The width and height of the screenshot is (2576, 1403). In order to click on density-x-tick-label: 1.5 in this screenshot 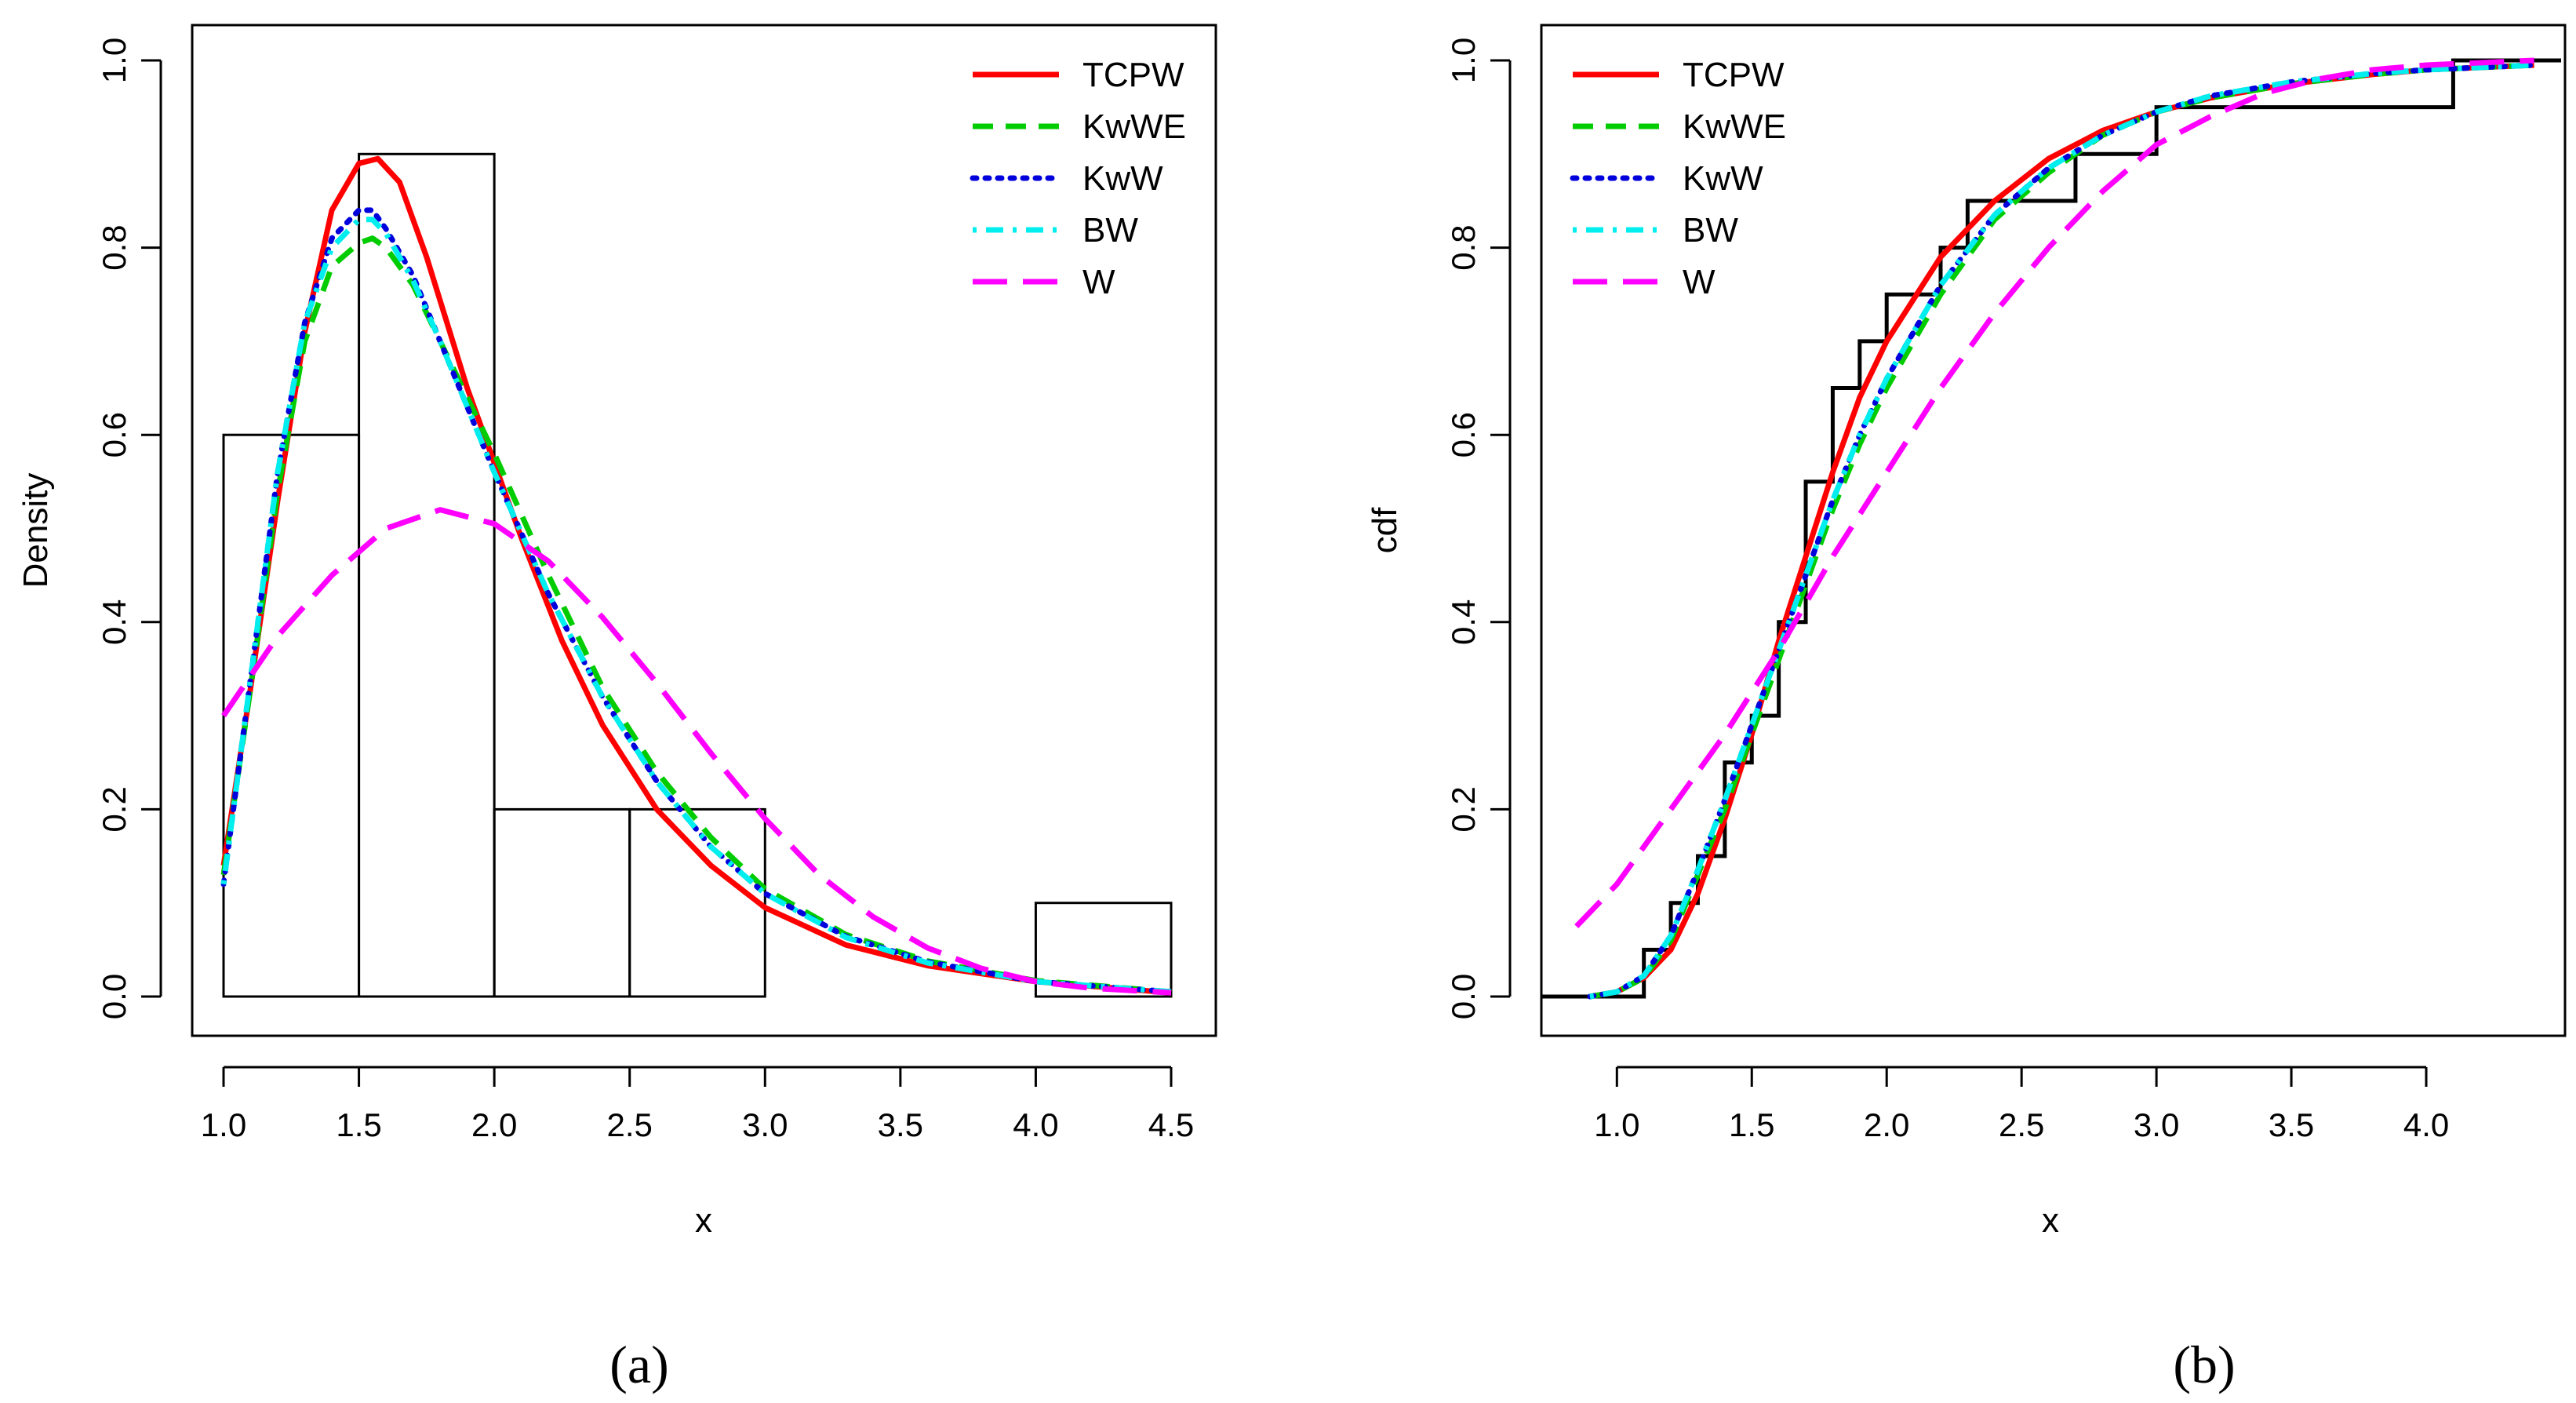, I will do `click(358, 1124)`.